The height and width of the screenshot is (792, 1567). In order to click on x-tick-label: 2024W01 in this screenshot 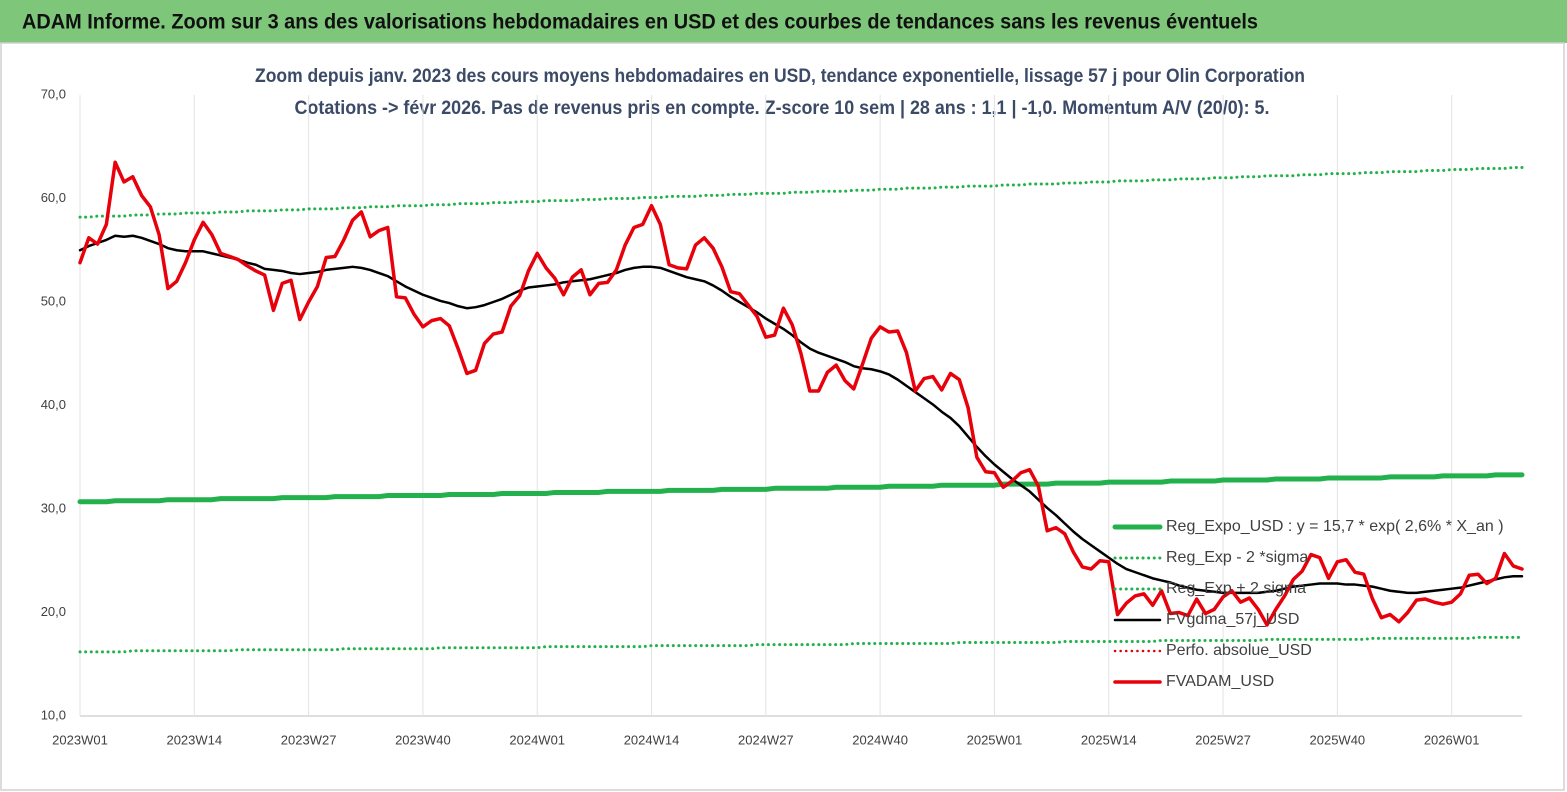, I will do `click(537, 739)`.